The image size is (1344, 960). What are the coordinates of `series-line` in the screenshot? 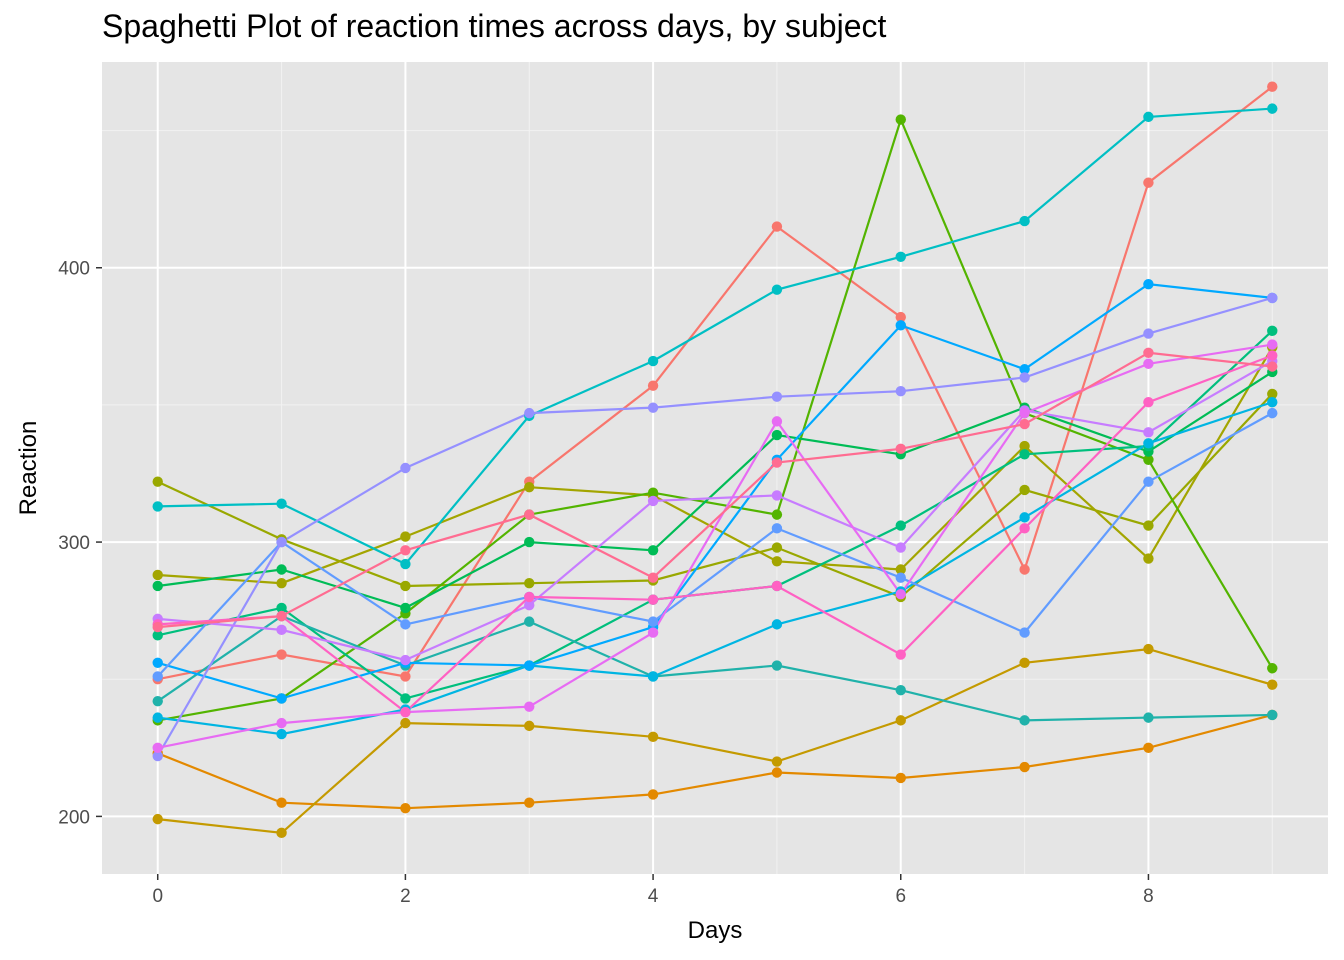 It's located at (715, 761).